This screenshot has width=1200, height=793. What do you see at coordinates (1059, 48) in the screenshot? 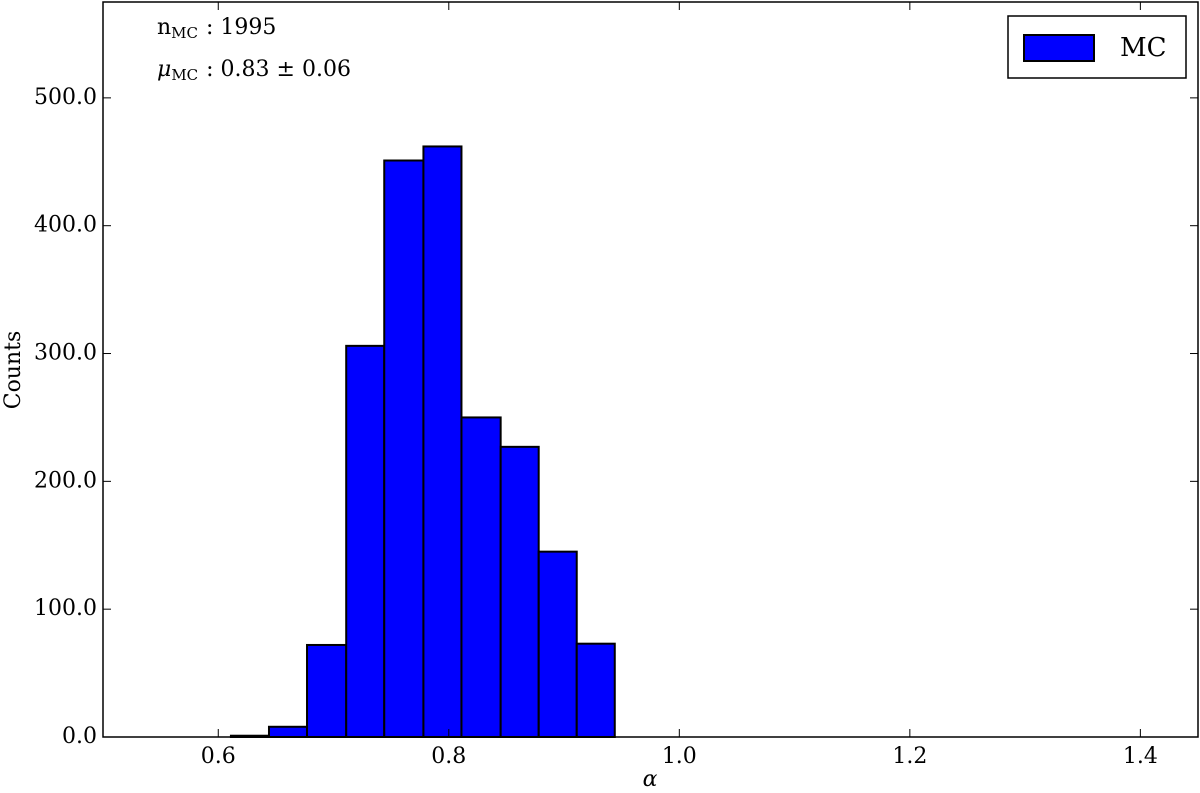
I see `legend-swatch` at bounding box center [1059, 48].